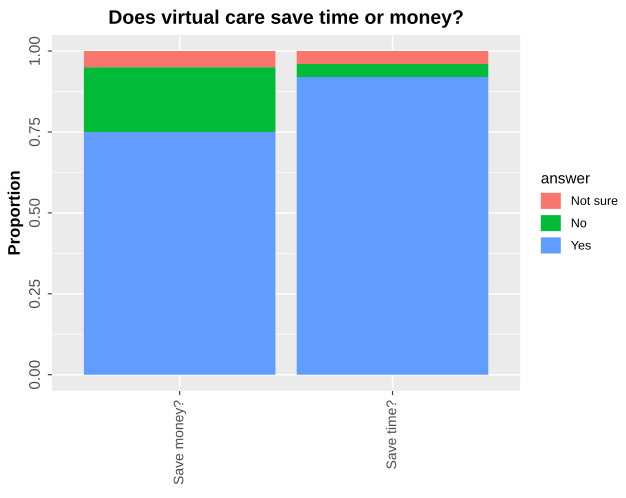  What do you see at coordinates (34, 132) in the screenshot?
I see `y-tick-label: 0.75` at bounding box center [34, 132].